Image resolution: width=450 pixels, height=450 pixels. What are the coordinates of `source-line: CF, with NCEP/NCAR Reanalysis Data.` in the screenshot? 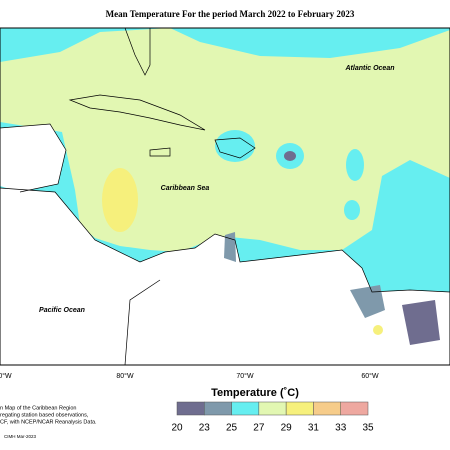 It's located at (48, 422).